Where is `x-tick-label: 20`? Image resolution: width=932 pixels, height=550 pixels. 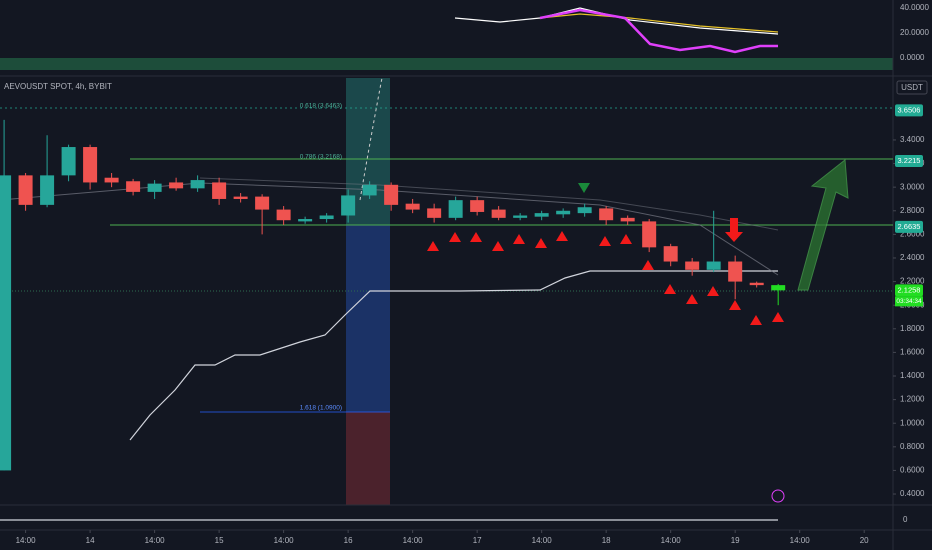
x-tick-label: 20 is located at coordinates (864, 540).